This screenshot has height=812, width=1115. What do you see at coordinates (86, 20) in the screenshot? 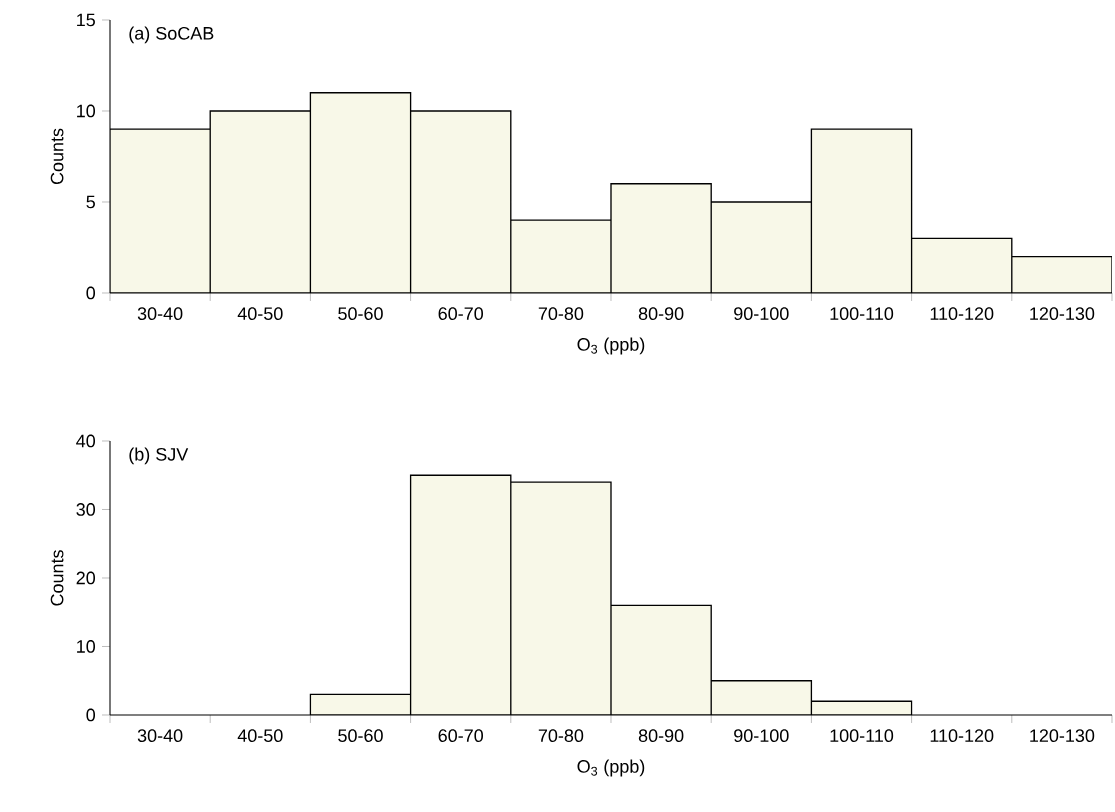
I see `y-tick-label: 15` at bounding box center [86, 20].